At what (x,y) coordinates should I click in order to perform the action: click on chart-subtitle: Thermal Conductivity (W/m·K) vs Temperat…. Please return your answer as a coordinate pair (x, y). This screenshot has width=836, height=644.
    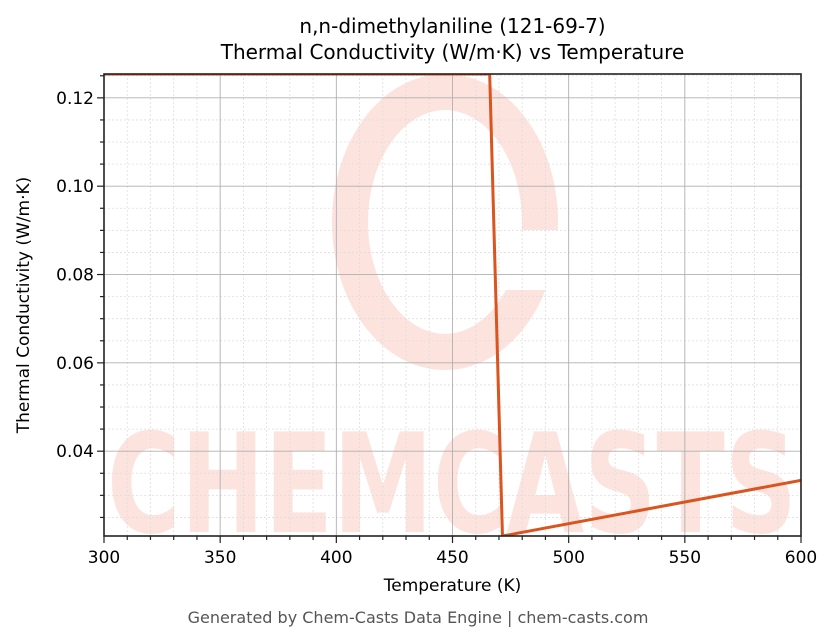
    Looking at the image, I should click on (452, 52).